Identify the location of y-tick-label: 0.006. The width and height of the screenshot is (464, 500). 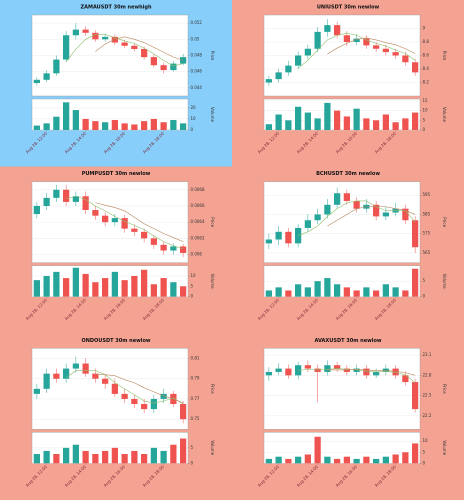
(197, 254).